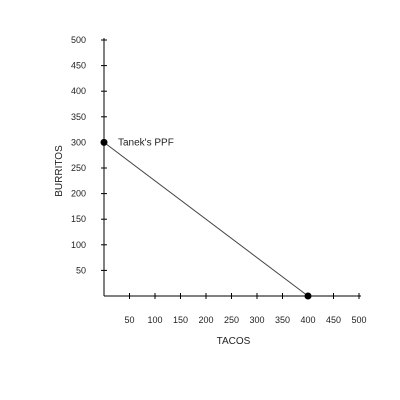 Image resolution: width=400 pixels, height=400 pixels. I want to click on y-tick-label: 50, so click(81, 270).